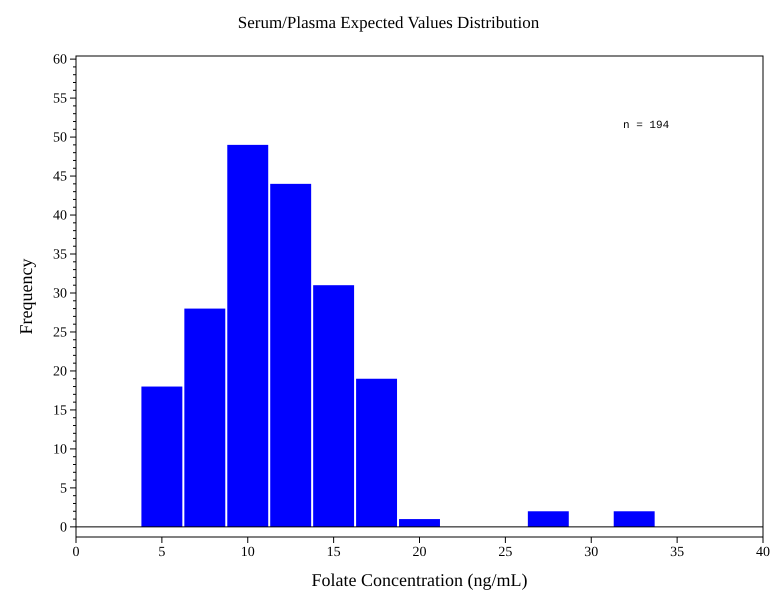 The image size is (777, 594). I want to click on x-tick-label: 0, so click(76, 552).